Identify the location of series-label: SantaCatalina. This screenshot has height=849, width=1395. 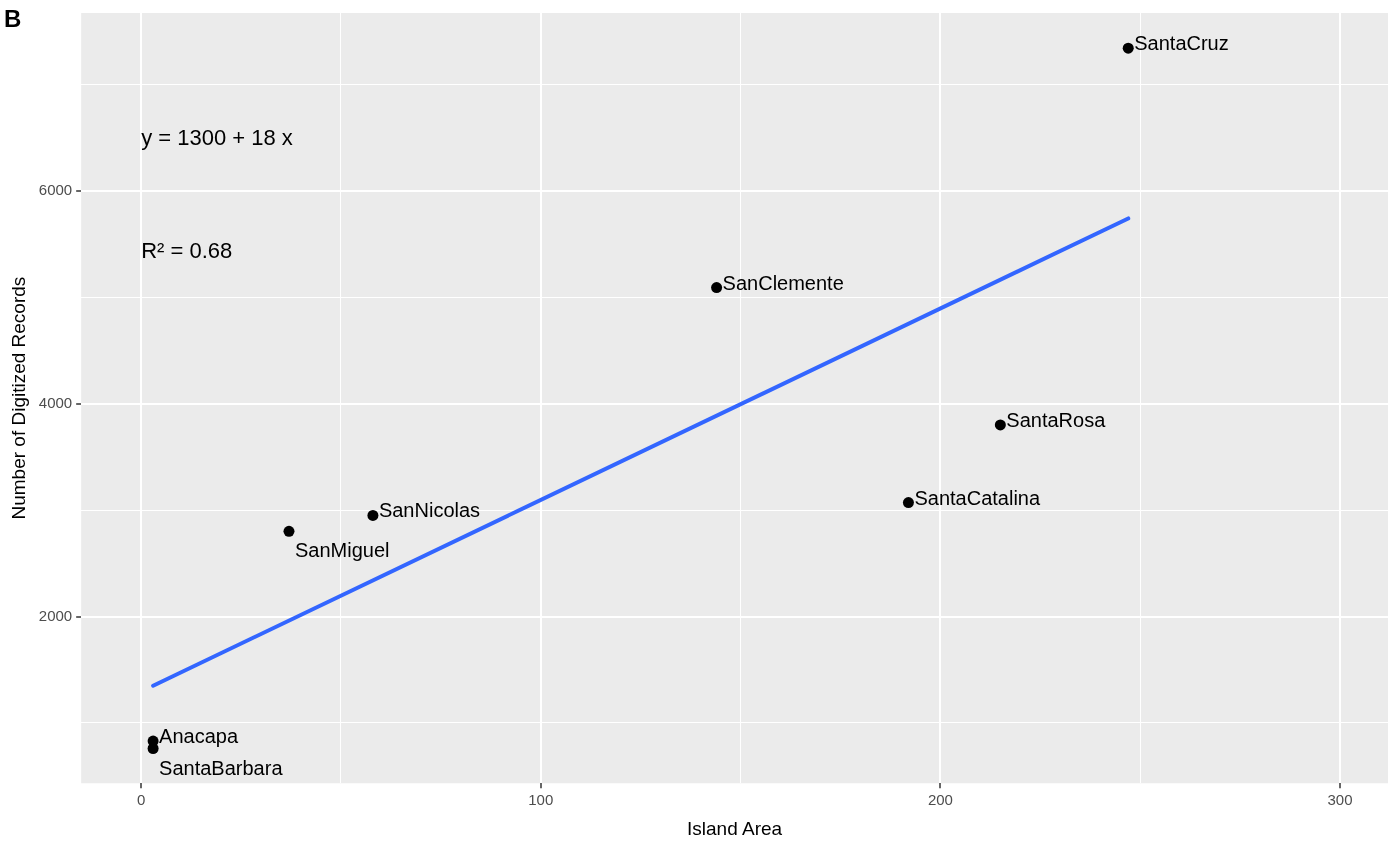
(977, 497).